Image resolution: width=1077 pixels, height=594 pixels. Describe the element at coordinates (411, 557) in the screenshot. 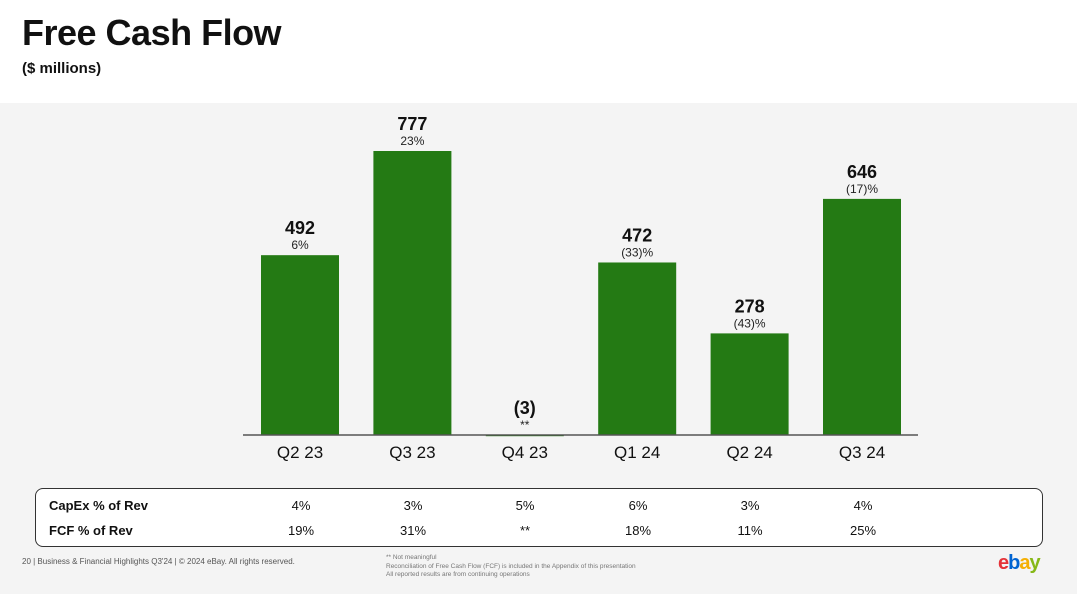

I see `footnote-not-meaningful: ** Not meaningful` at that location.